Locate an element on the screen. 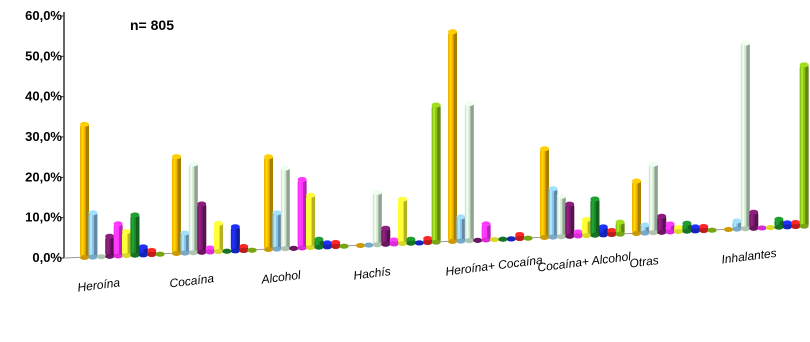 The height and width of the screenshot is (342, 810). x-tick-label: Hachís is located at coordinates (372, 273).